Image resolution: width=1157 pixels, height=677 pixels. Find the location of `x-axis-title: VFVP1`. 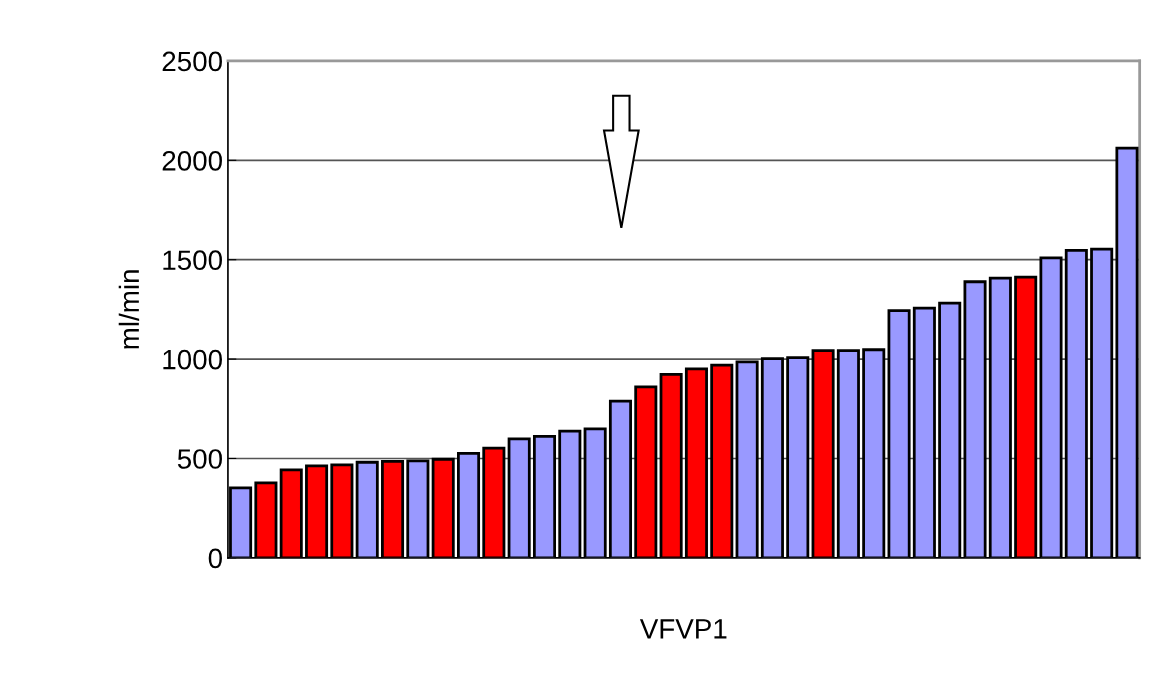

x-axis-title: VFVP1 is located at coordinates (683, 629).